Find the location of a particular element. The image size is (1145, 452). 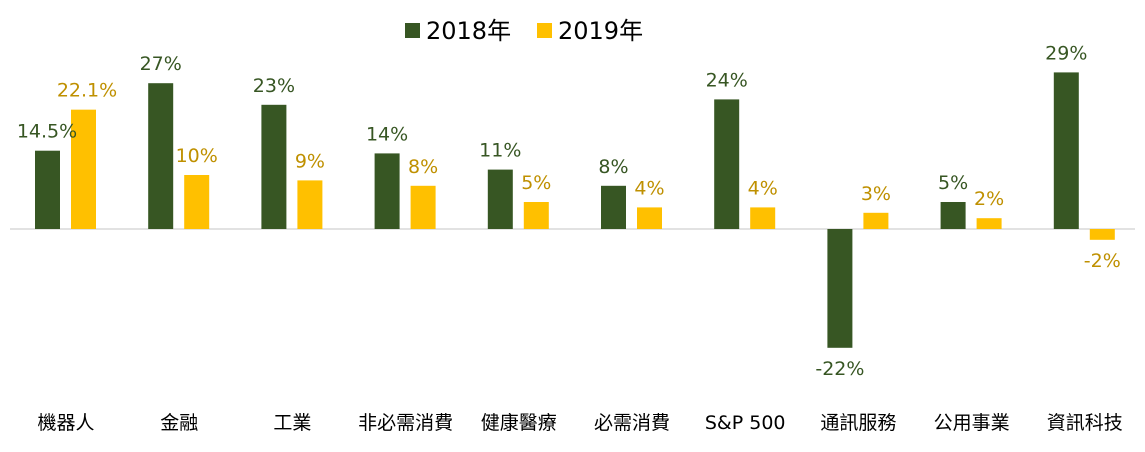

data-label-2019-5: 4% is located at coordinates (649, 188).